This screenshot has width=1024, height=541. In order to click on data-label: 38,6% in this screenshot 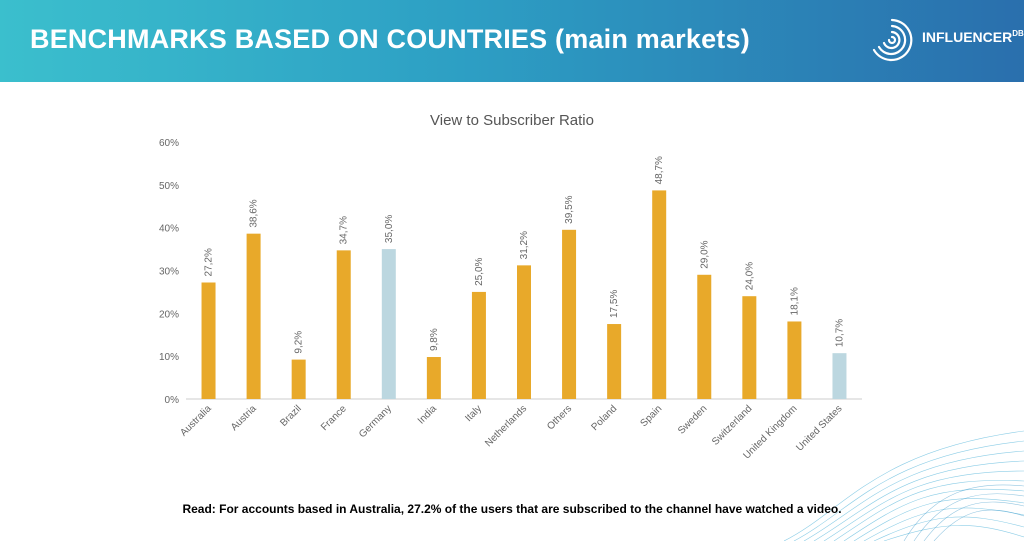, I will do `click(254, 213)`.